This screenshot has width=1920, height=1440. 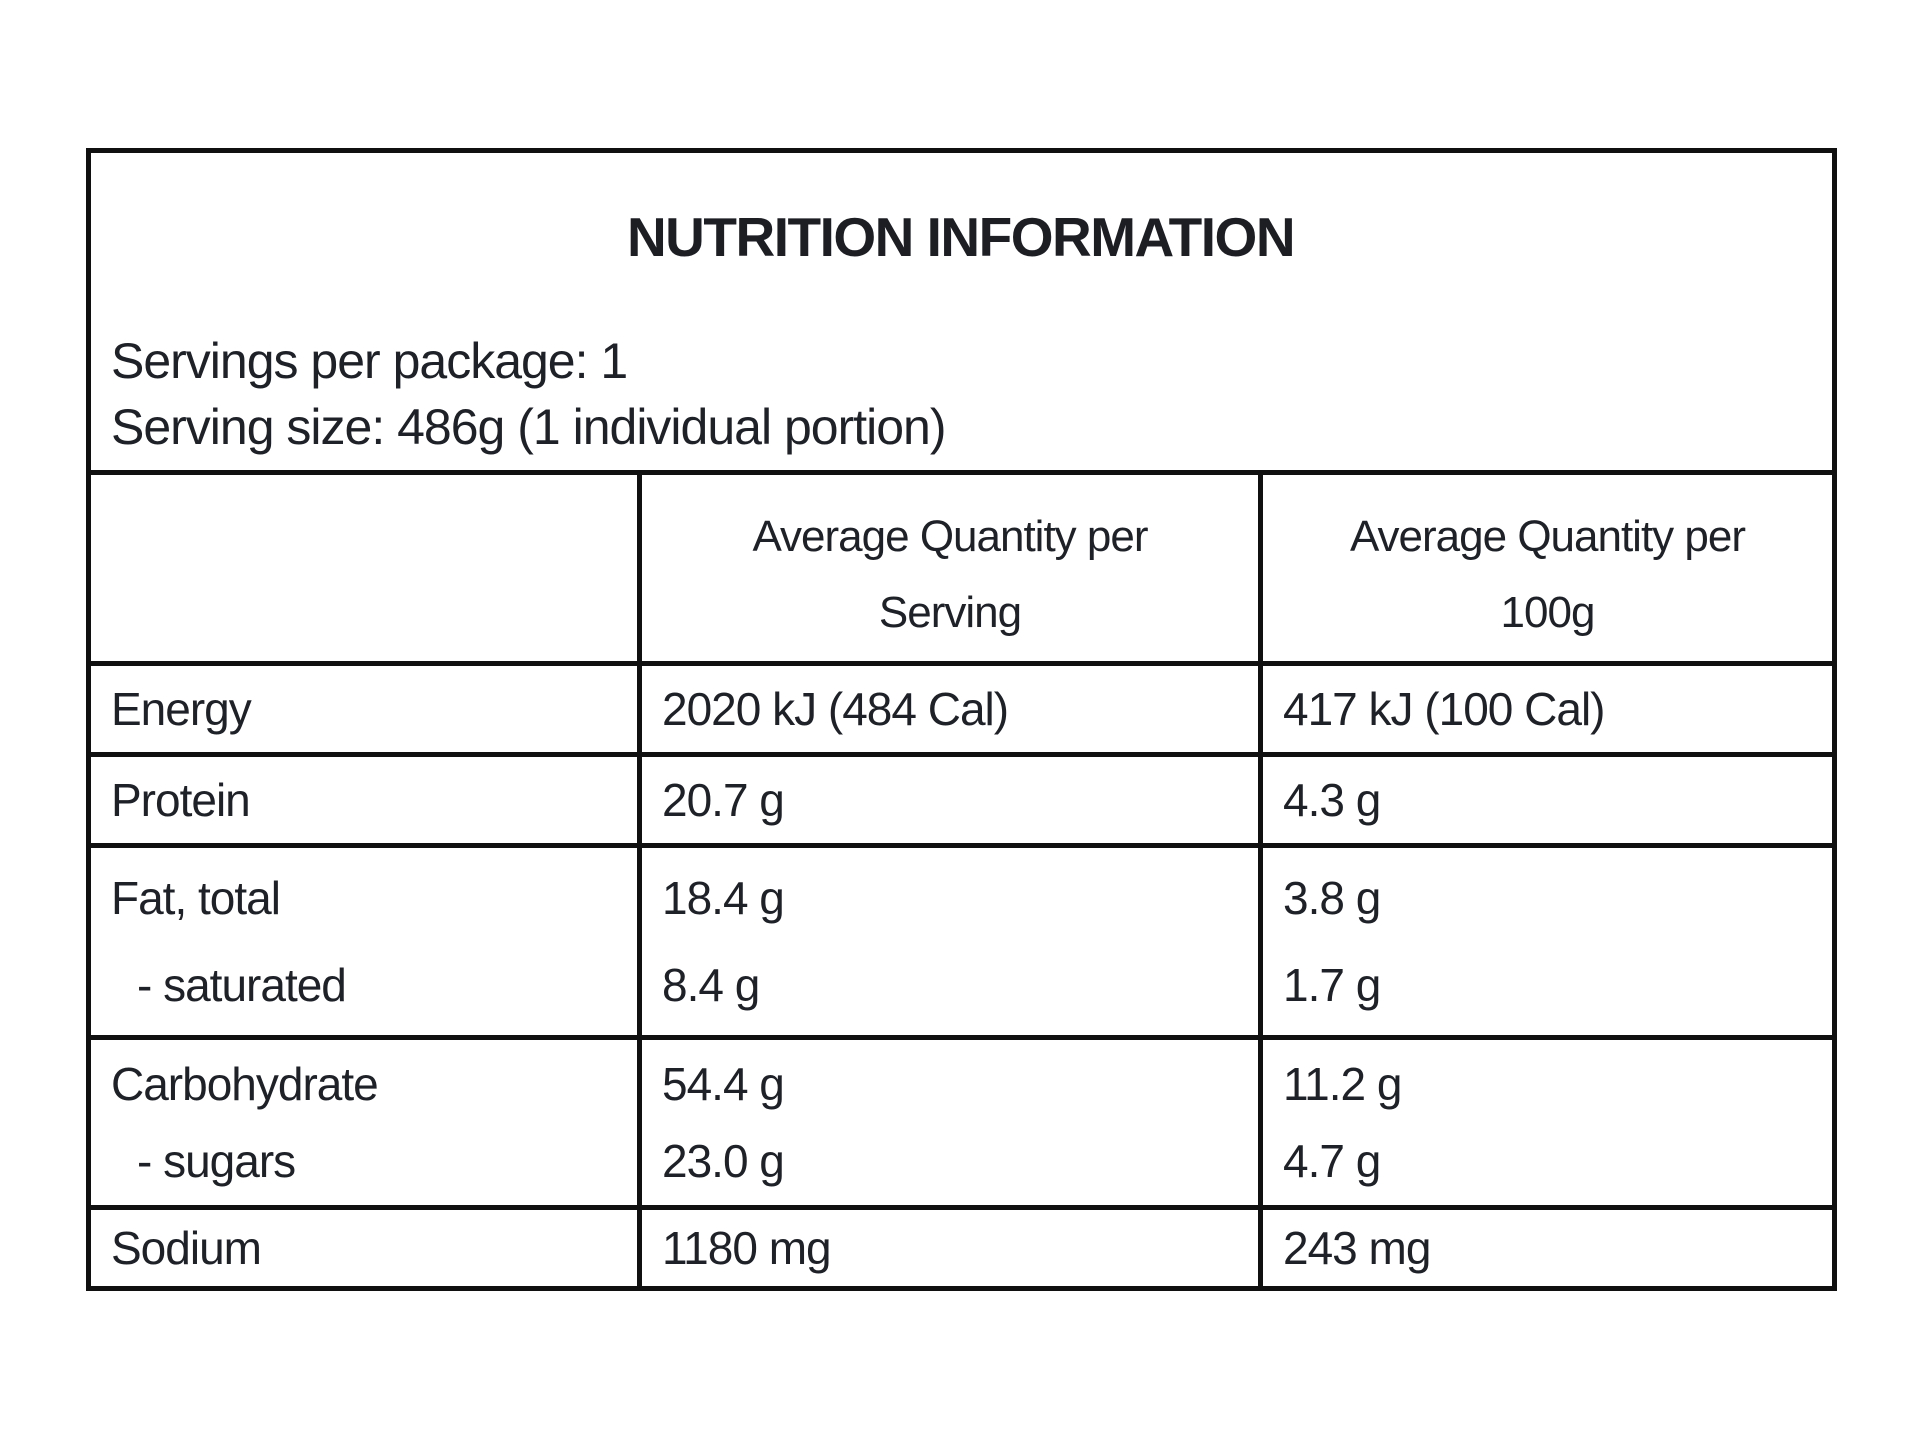 I want to click on row-fat-per-100g: 3.8 g 1.7 g, so click(x=1547, y=941).